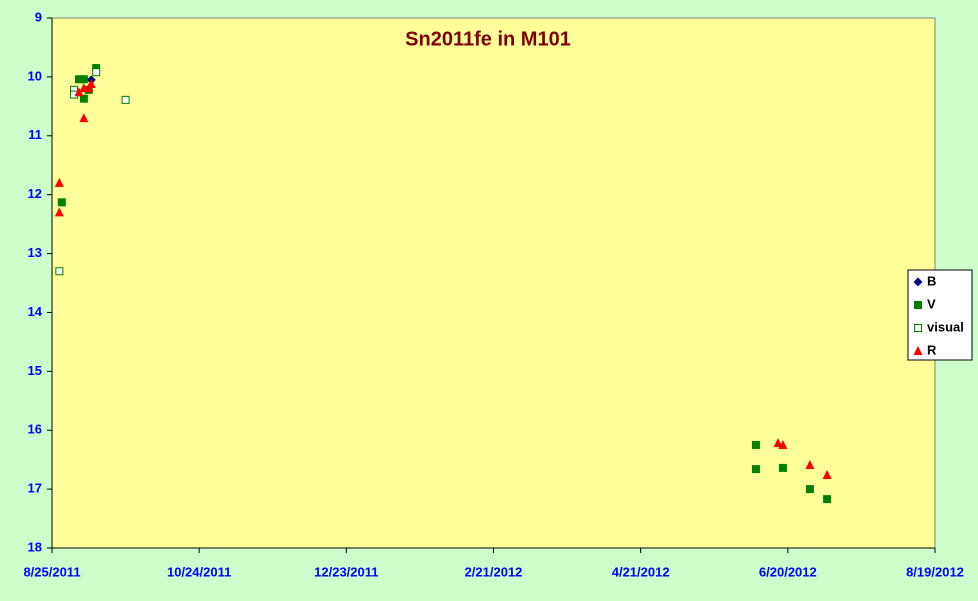 The width and height of the screenshot is (978, 601). What do you see at coordinates (35, 311) in the screenshot?
I see `y-tick-label: 14` at bounding box center [35, 311].